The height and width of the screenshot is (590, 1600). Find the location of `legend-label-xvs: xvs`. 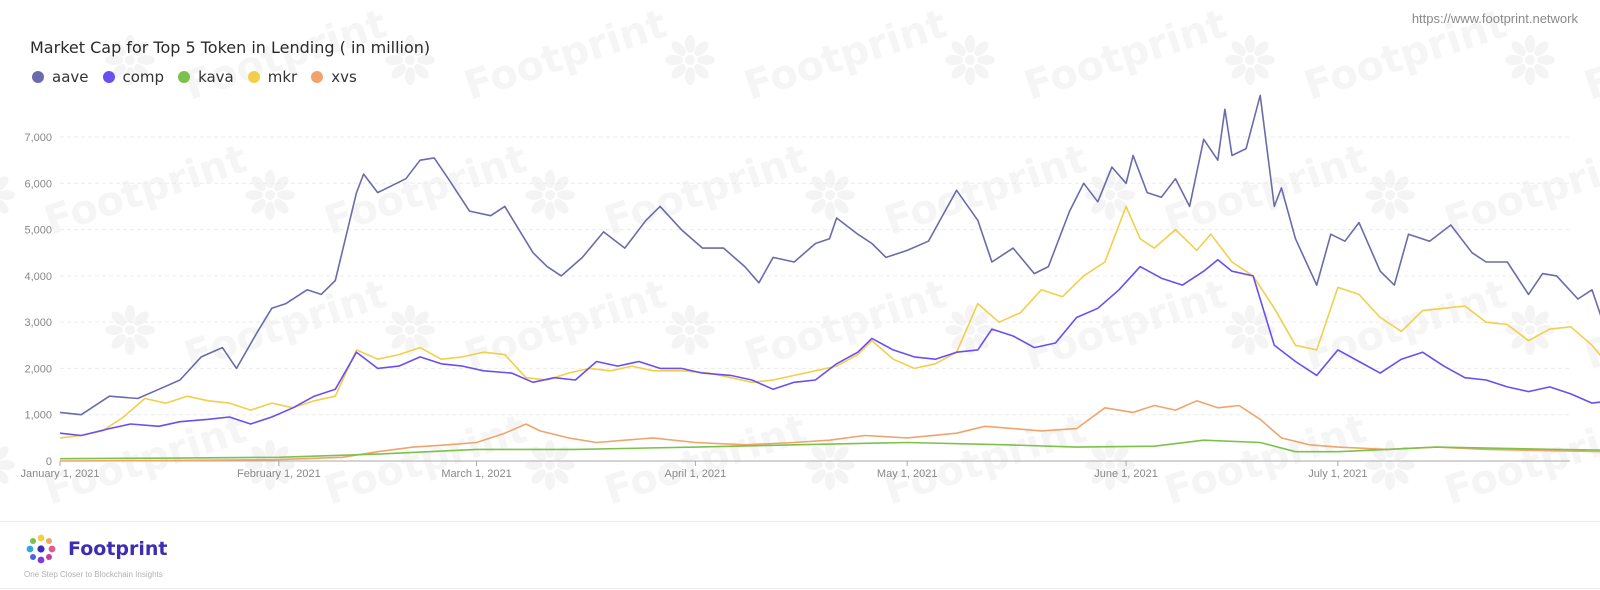

legend-label-xvs: xvs is located at coordinates (344, 77).